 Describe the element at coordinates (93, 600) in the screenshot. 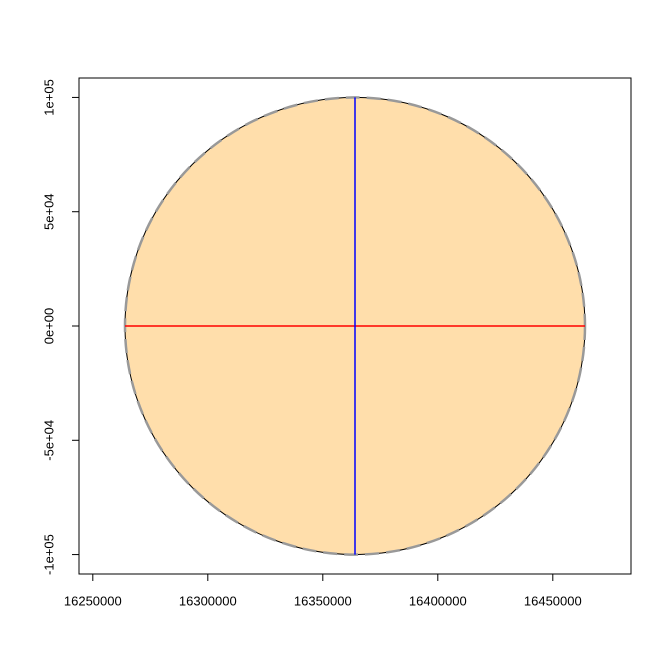

I see `x-tick-label: 16250000` at that location.